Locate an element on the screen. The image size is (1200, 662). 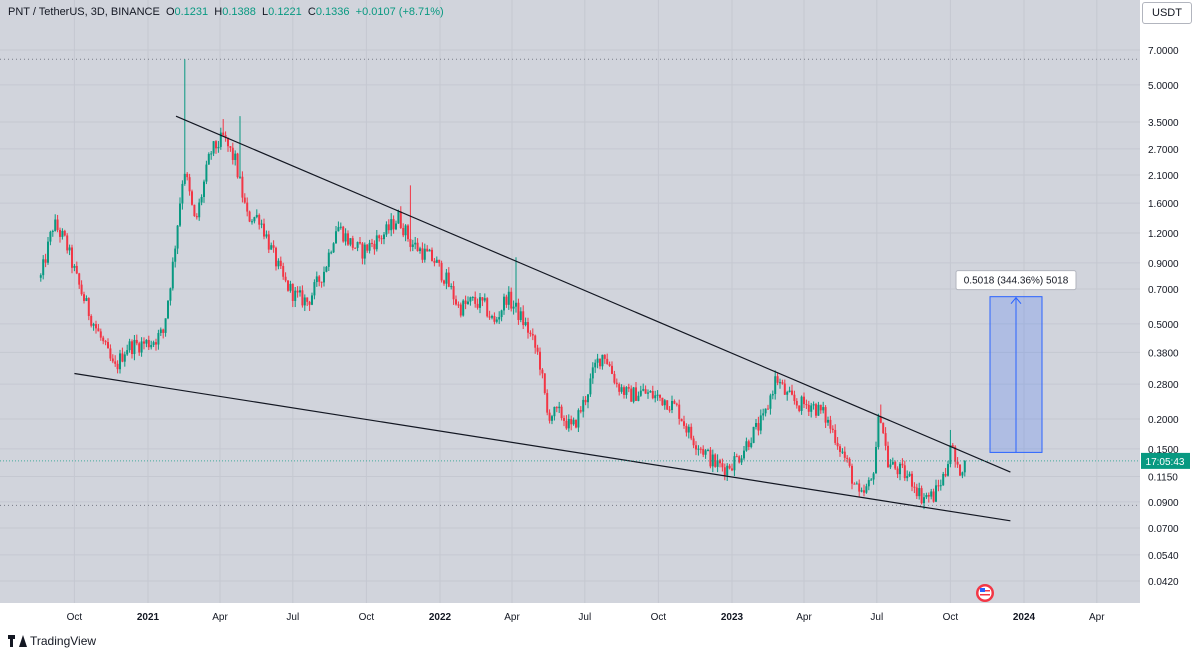
current-price-badge is located at coordinates (1165, 460).